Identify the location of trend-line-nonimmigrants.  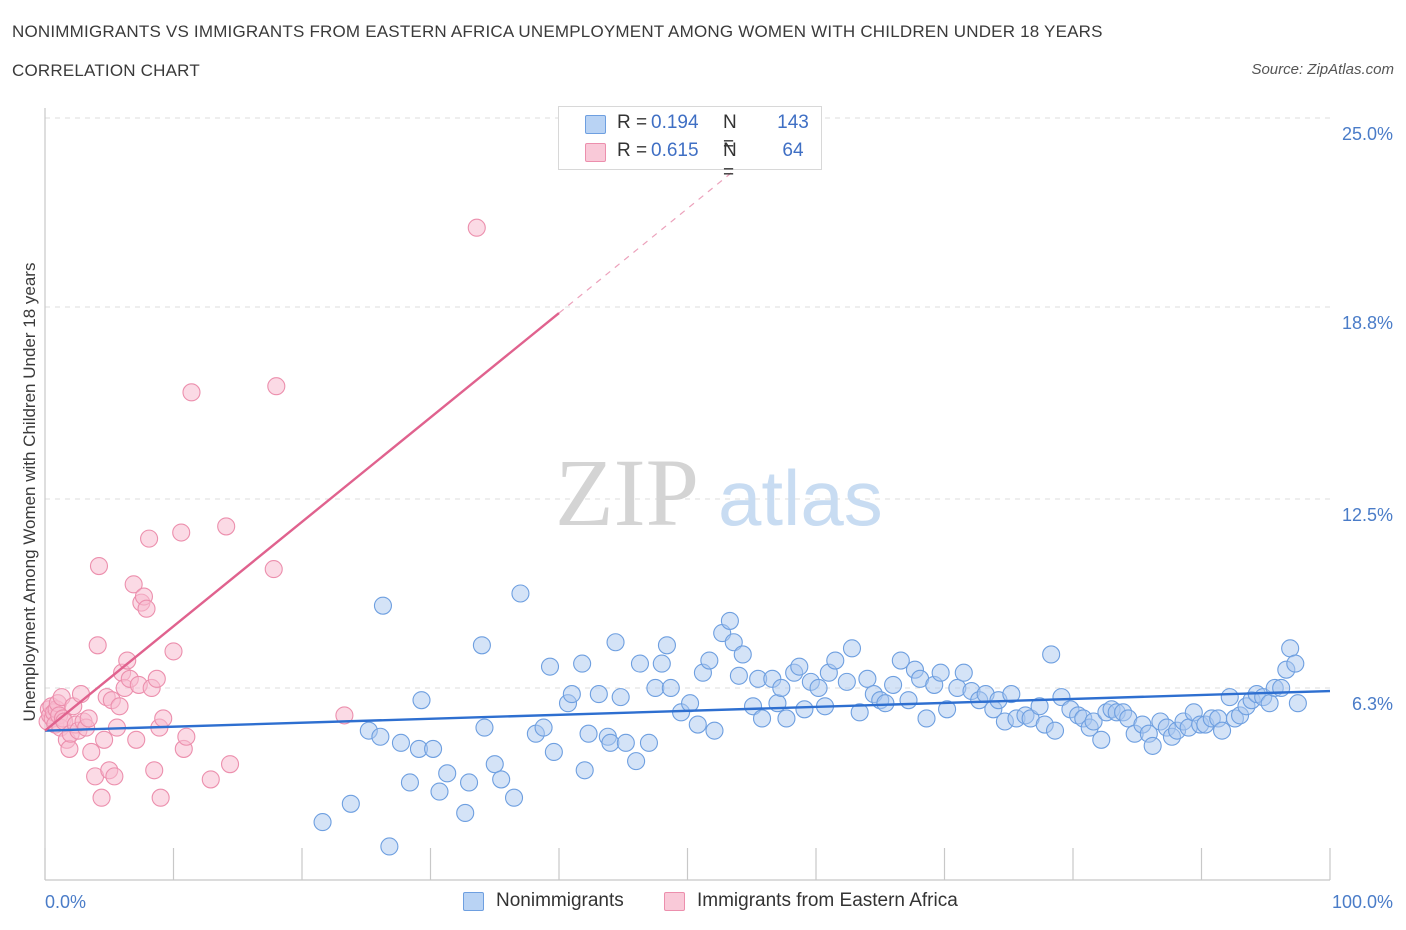
(687, 710).